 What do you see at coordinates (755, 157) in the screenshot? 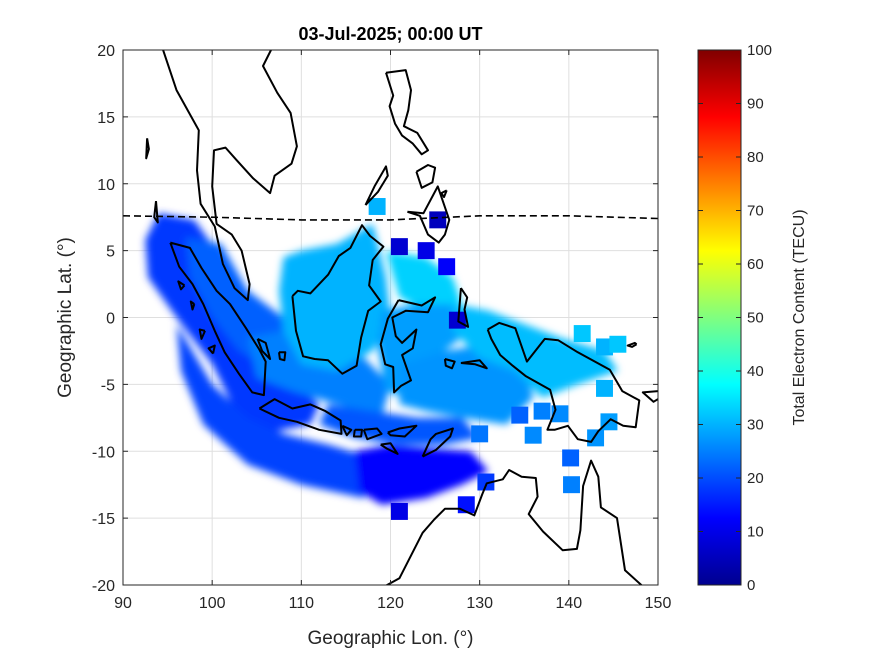
I see `colorbar-tick-label: 80` at bounding box center [755, 157].